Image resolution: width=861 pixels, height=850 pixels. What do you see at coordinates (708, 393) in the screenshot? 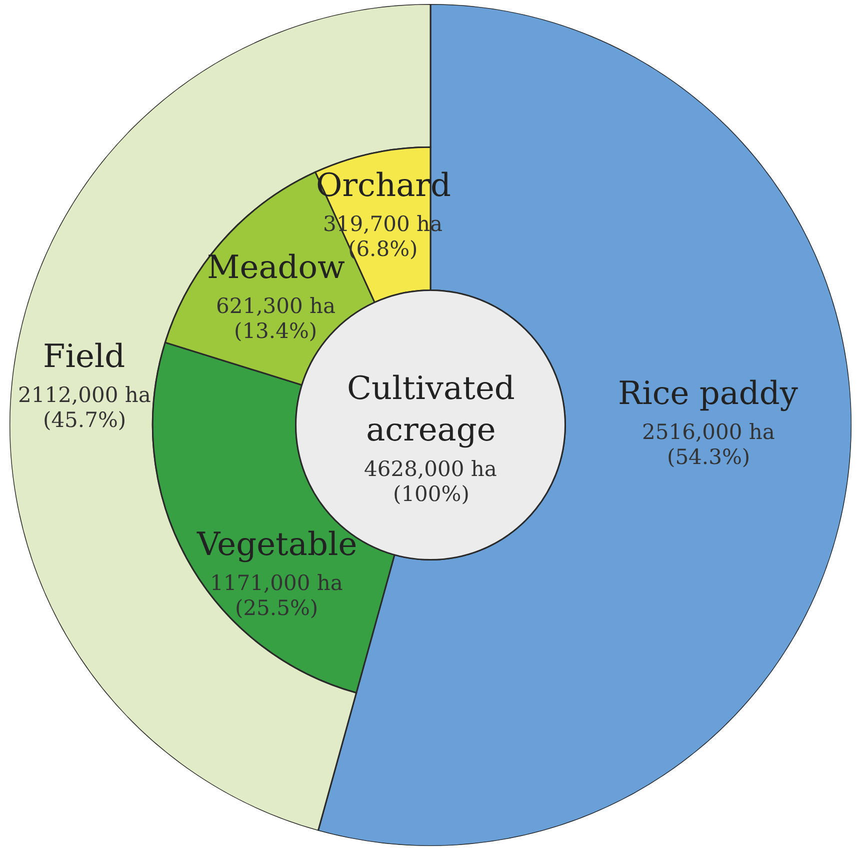
I see `slice-label: Rice paddy` at bounding box center [708, 393].